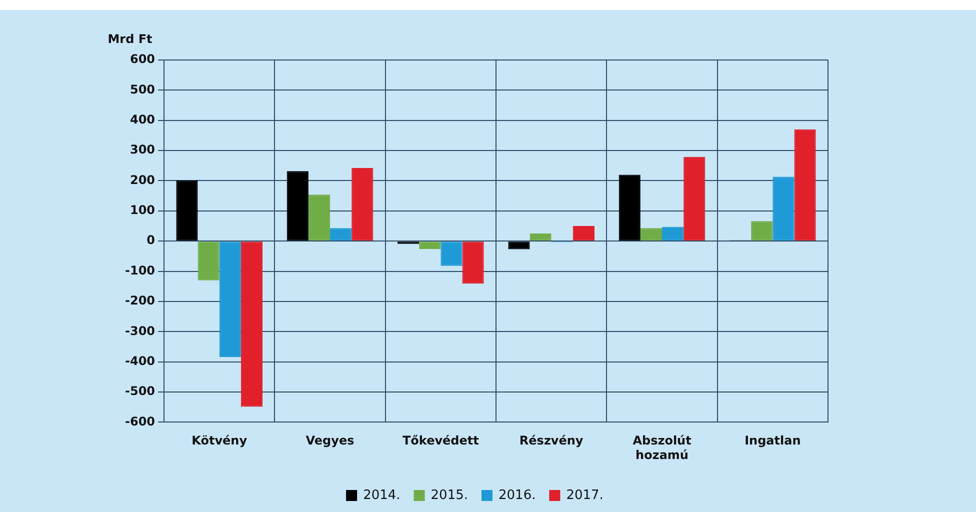  I want to click on legend-label: 2016., so click(517, 495).